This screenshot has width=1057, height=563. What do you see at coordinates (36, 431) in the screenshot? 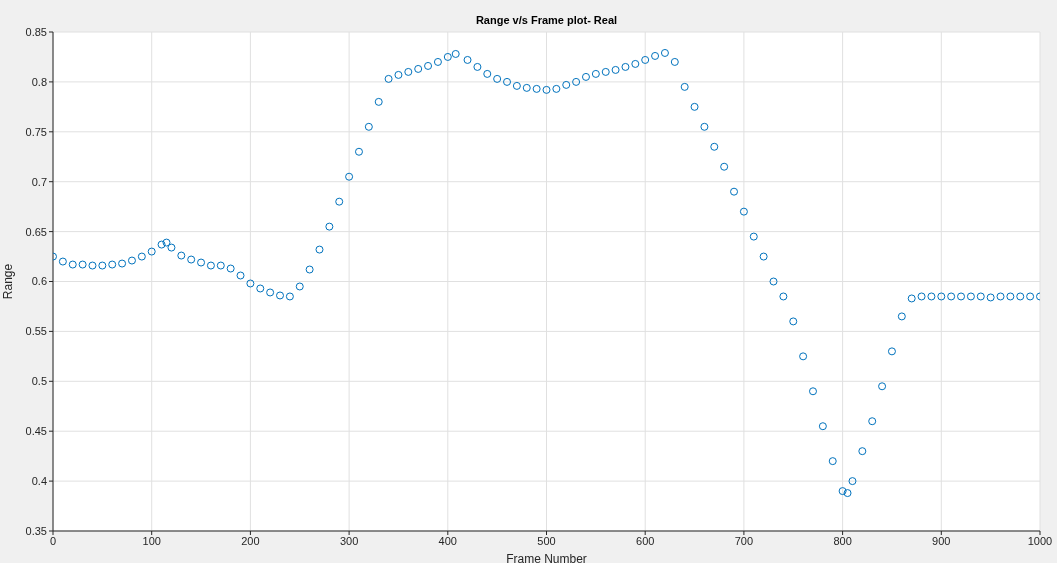
I see `y-tick-label: 0.45` at bounding box center [36, 431].